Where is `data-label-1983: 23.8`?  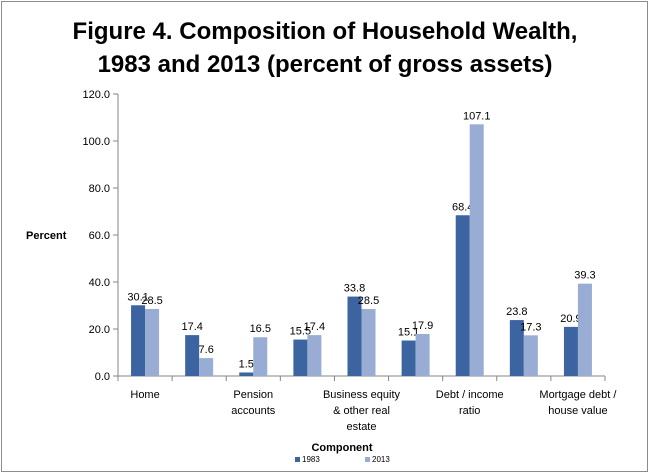 data-label-1983: 23.8 is located at coordinates (516, 312).